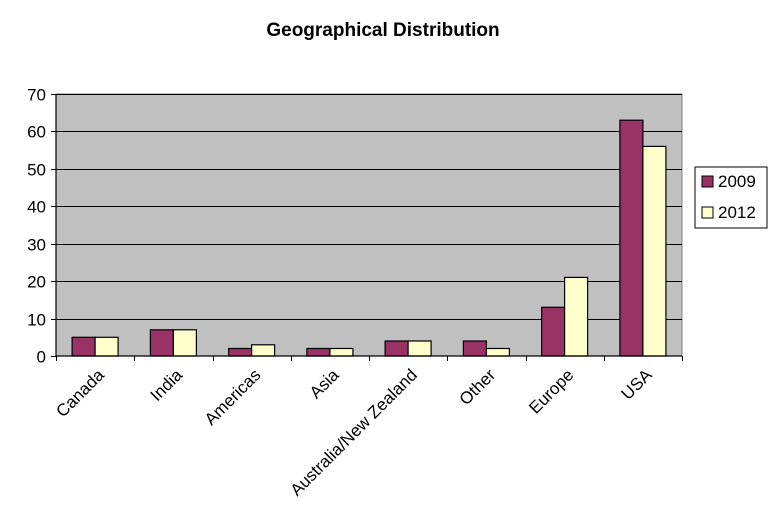  What do you see at coordinates (474, 348) in the screenshot?
I see `bar-2009-other` at bounding box center [474, 348].